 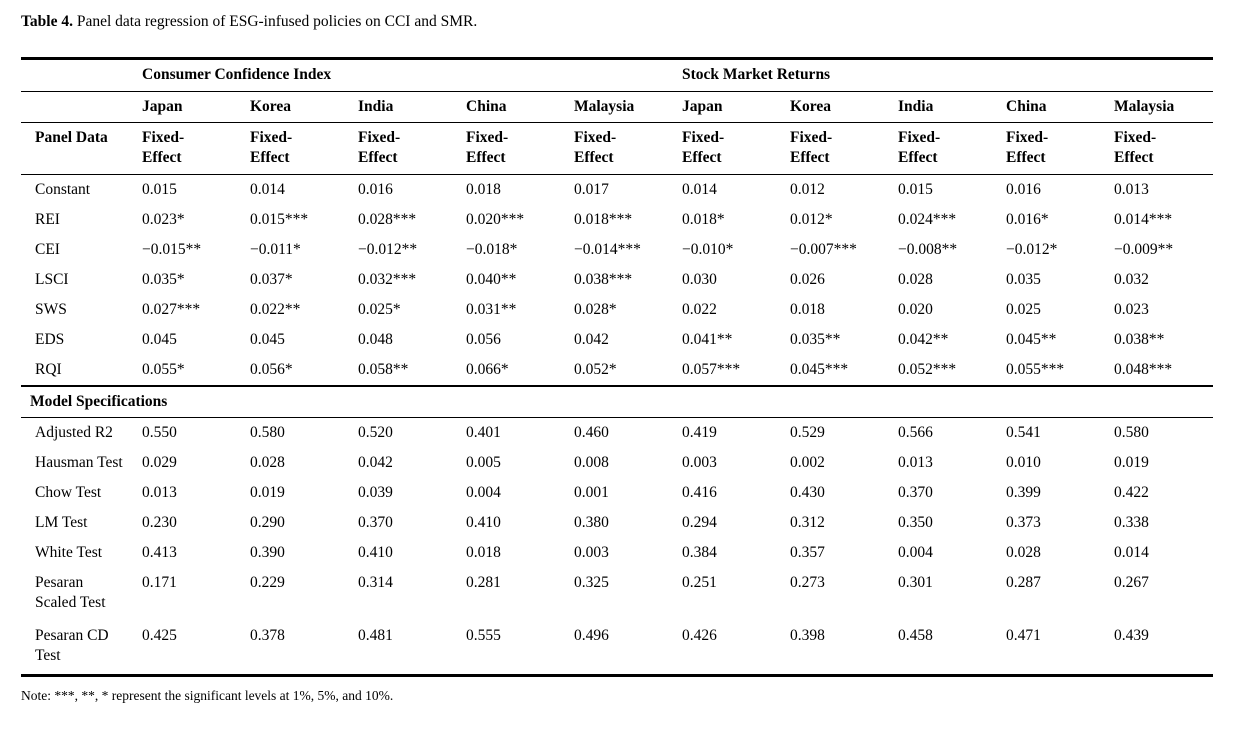 What do you see at coordinates (807, 432) in the screenshot?
I see `cell-value: 0.529` at bounding box center [807, 432].